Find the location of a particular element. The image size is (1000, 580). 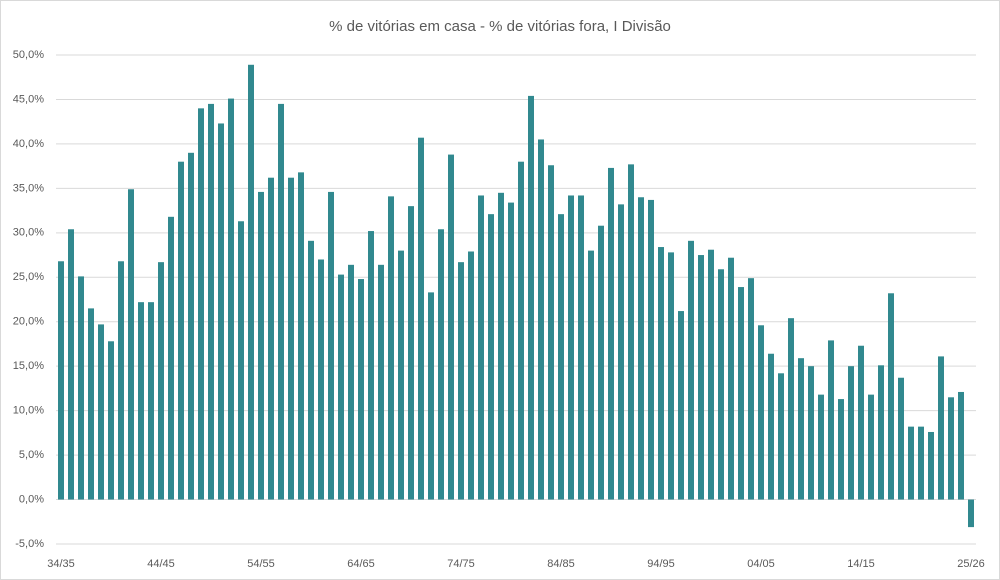

y-tick-label: 15,0% is located at coordinates (28, 366).